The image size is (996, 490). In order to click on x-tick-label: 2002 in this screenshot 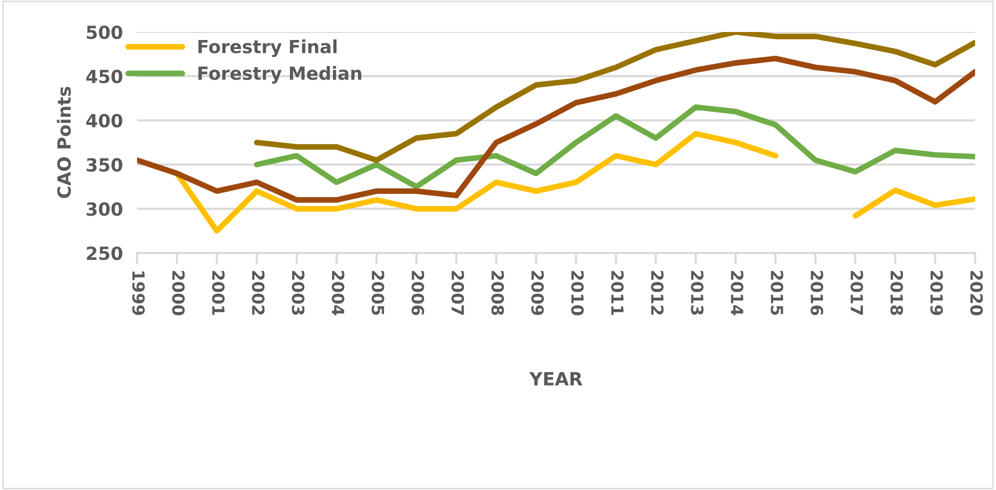, I will do `click(258, 292)`.